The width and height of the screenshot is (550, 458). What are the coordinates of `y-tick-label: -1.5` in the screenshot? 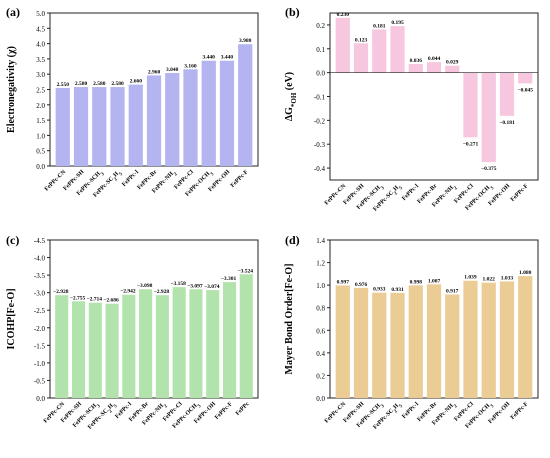 It's located at (40, 346).